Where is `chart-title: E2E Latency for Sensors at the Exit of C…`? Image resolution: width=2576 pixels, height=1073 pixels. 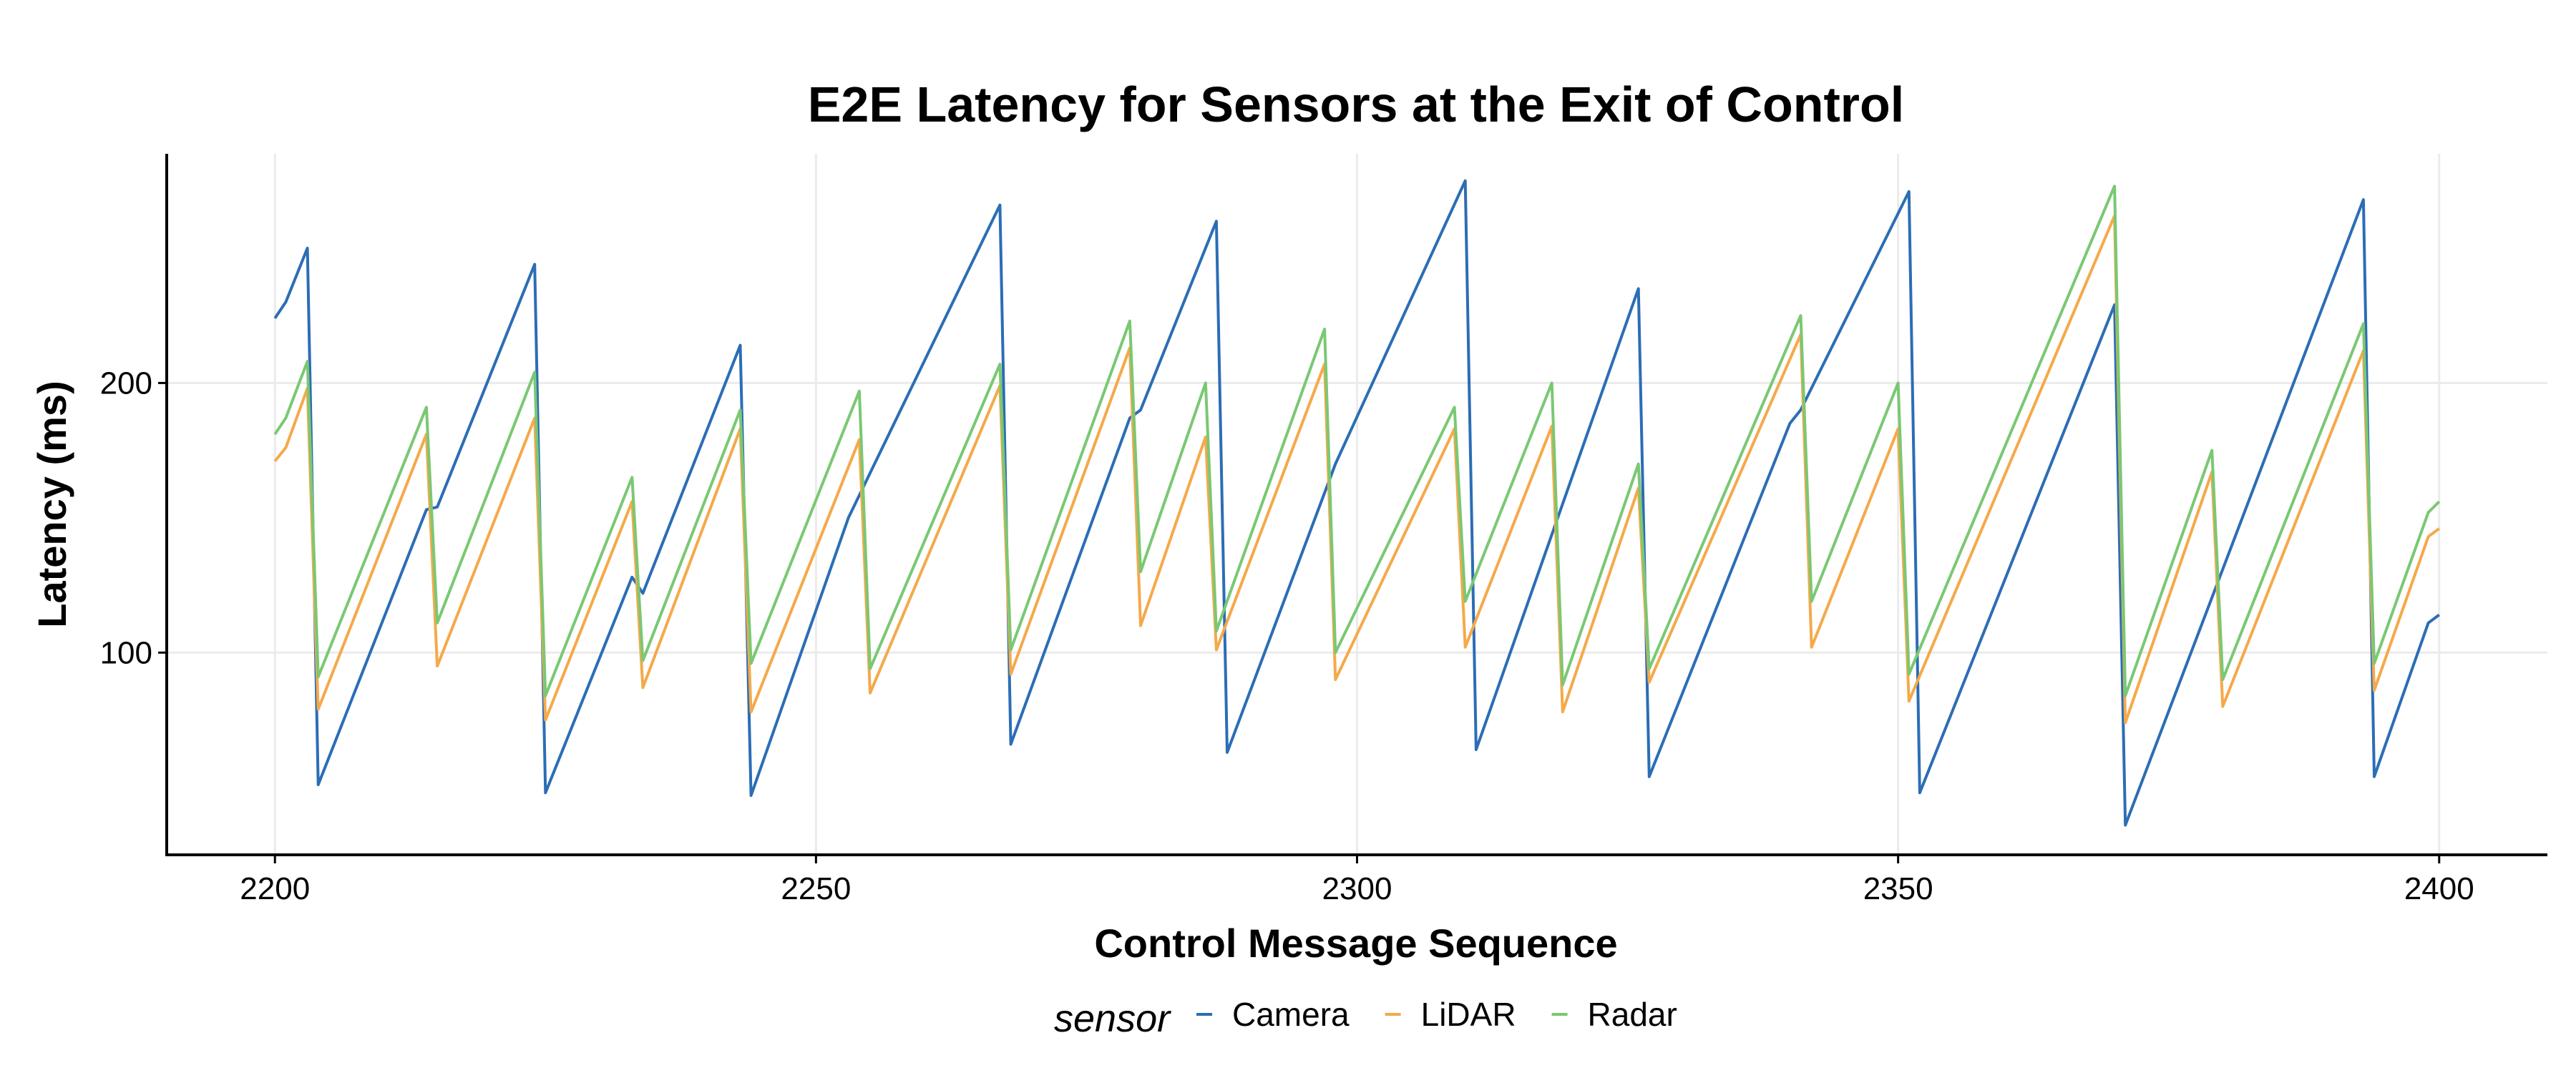
chart-title: E2E Latency for Sensors at the Exit of C… is located at coordinates (1356, 105).